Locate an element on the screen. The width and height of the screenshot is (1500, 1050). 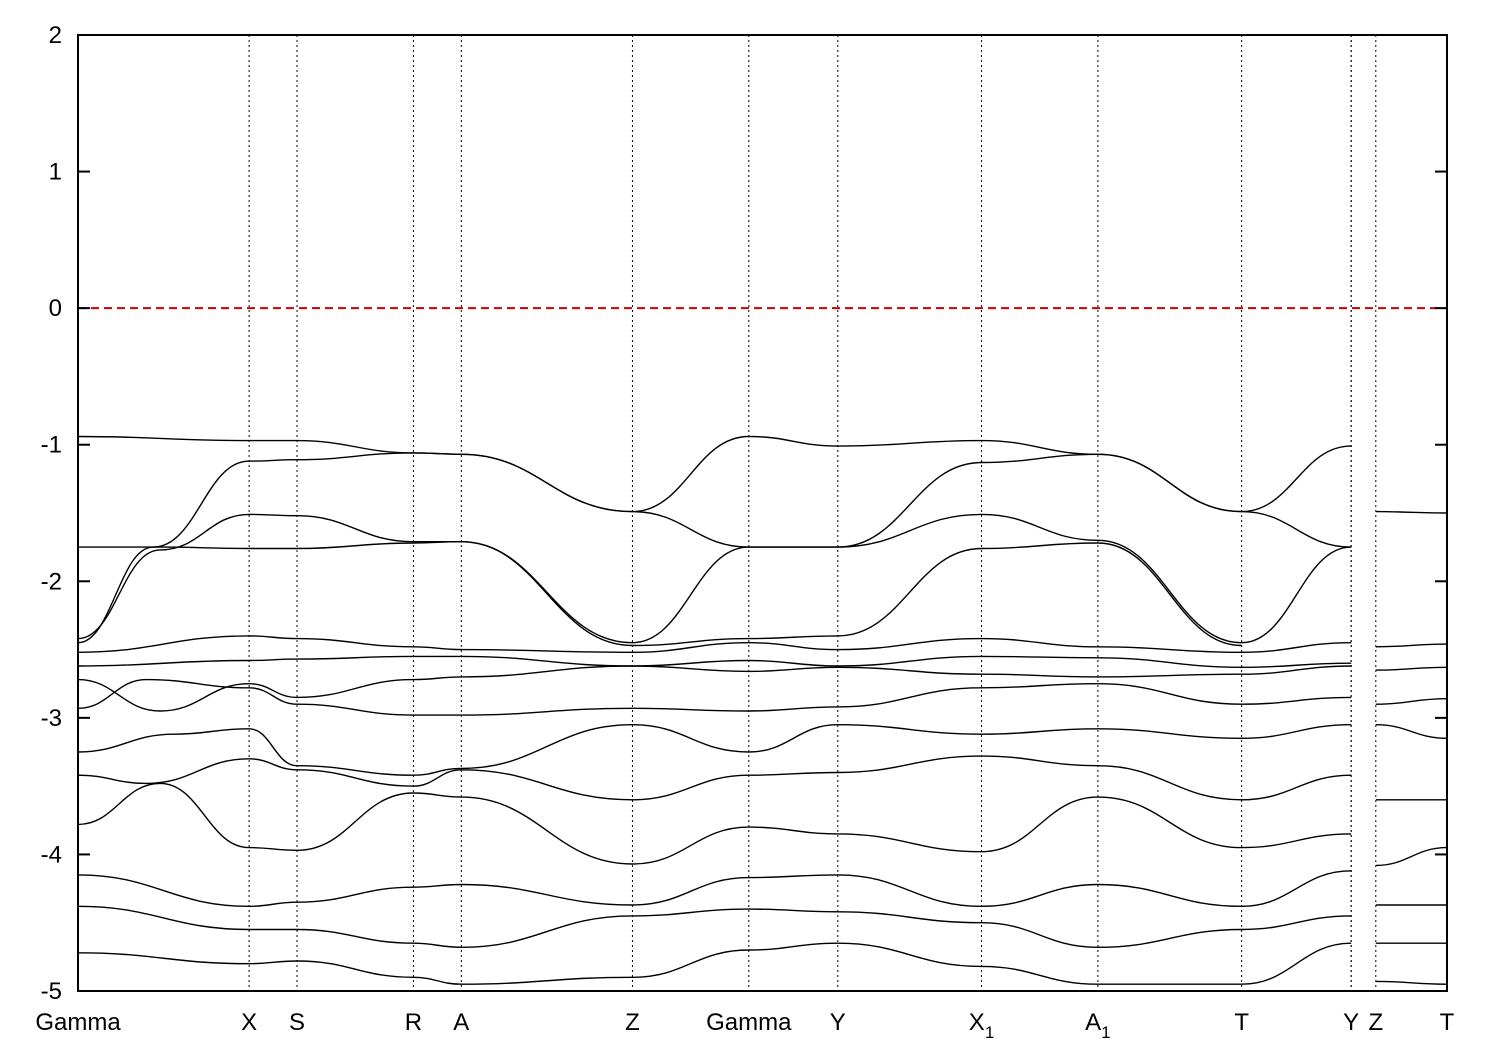
y-tick-label: -3 is located at coordinates (51, 718).